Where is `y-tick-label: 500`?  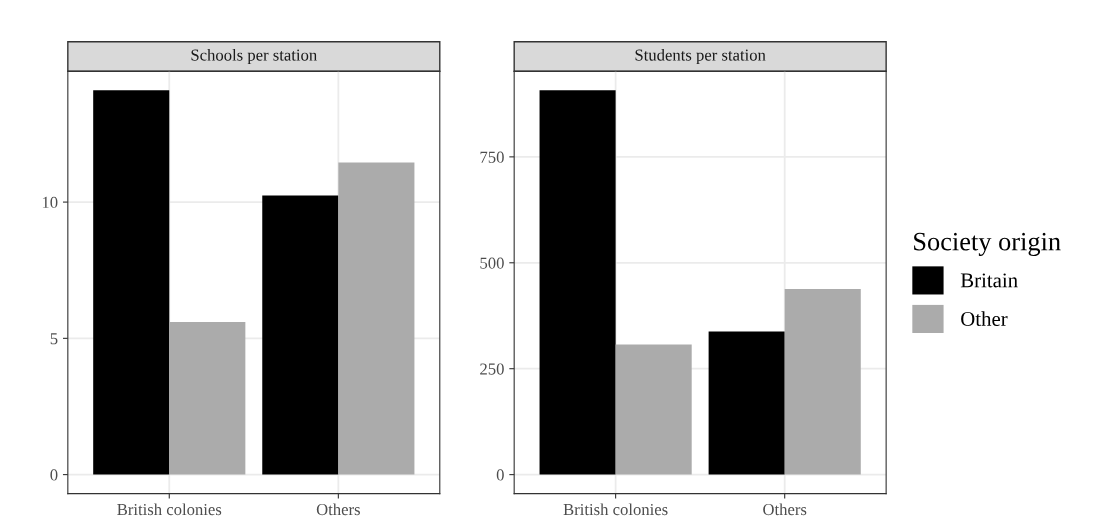 y-tick-label: 500 is located at coordinates (492, 263).